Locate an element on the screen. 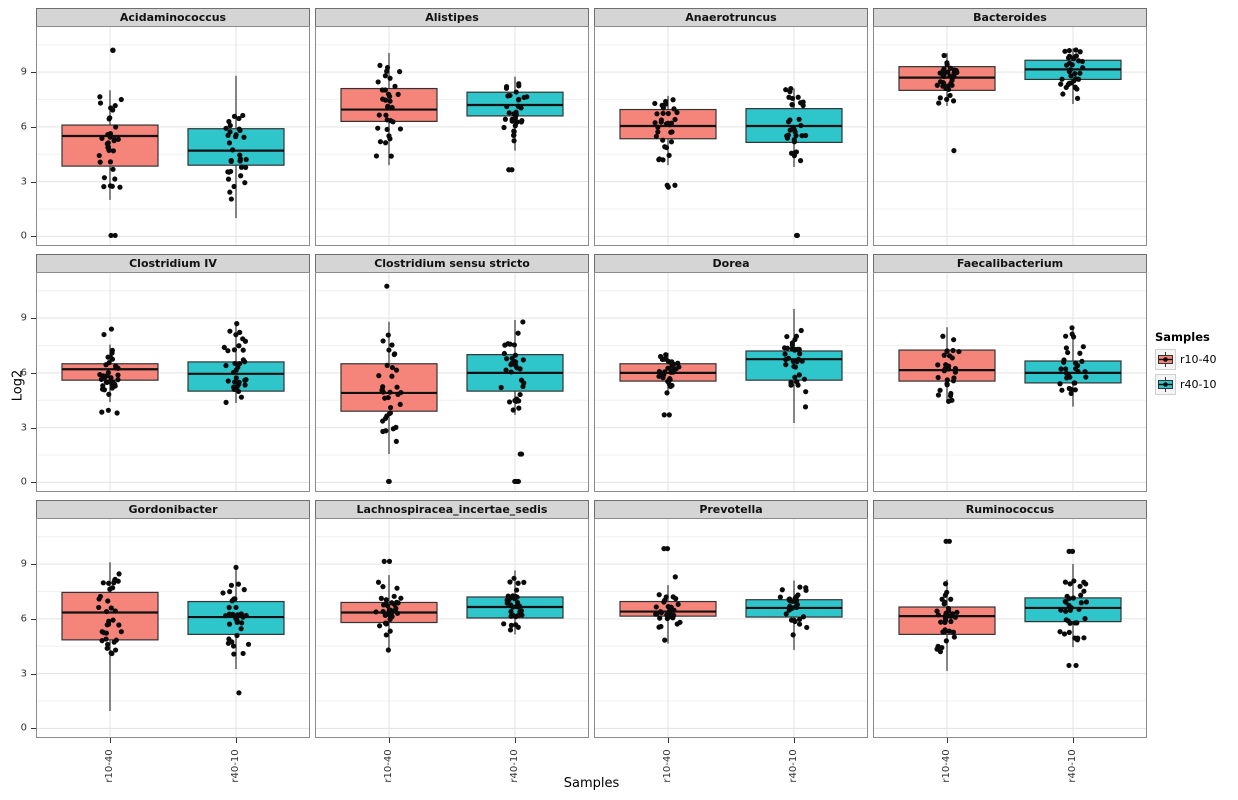  facet-panel: Prevotella is located at coordinates (731, 619).